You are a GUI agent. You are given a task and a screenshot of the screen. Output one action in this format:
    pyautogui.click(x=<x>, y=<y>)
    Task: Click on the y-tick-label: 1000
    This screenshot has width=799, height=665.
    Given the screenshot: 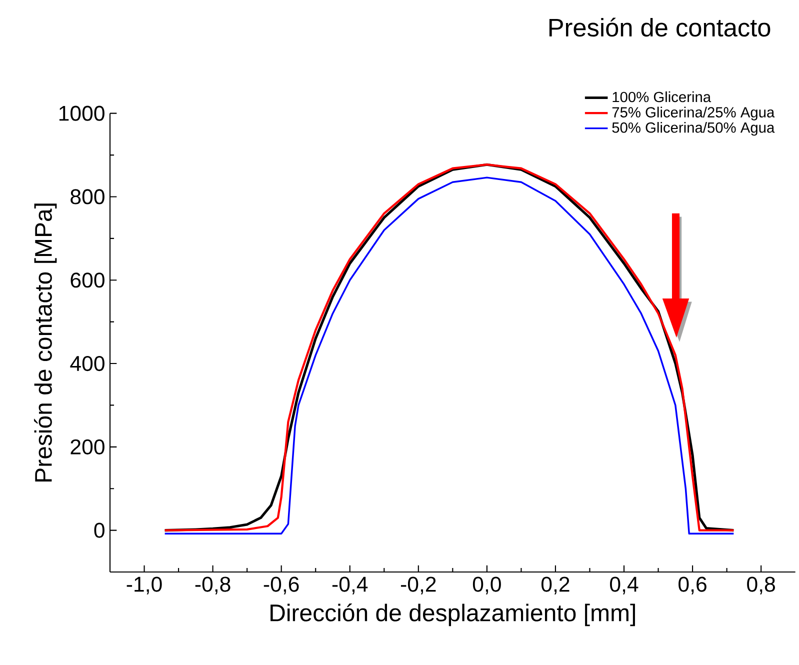 What is the action you would take?
    pyautogui.click(x=81, y=113)
    